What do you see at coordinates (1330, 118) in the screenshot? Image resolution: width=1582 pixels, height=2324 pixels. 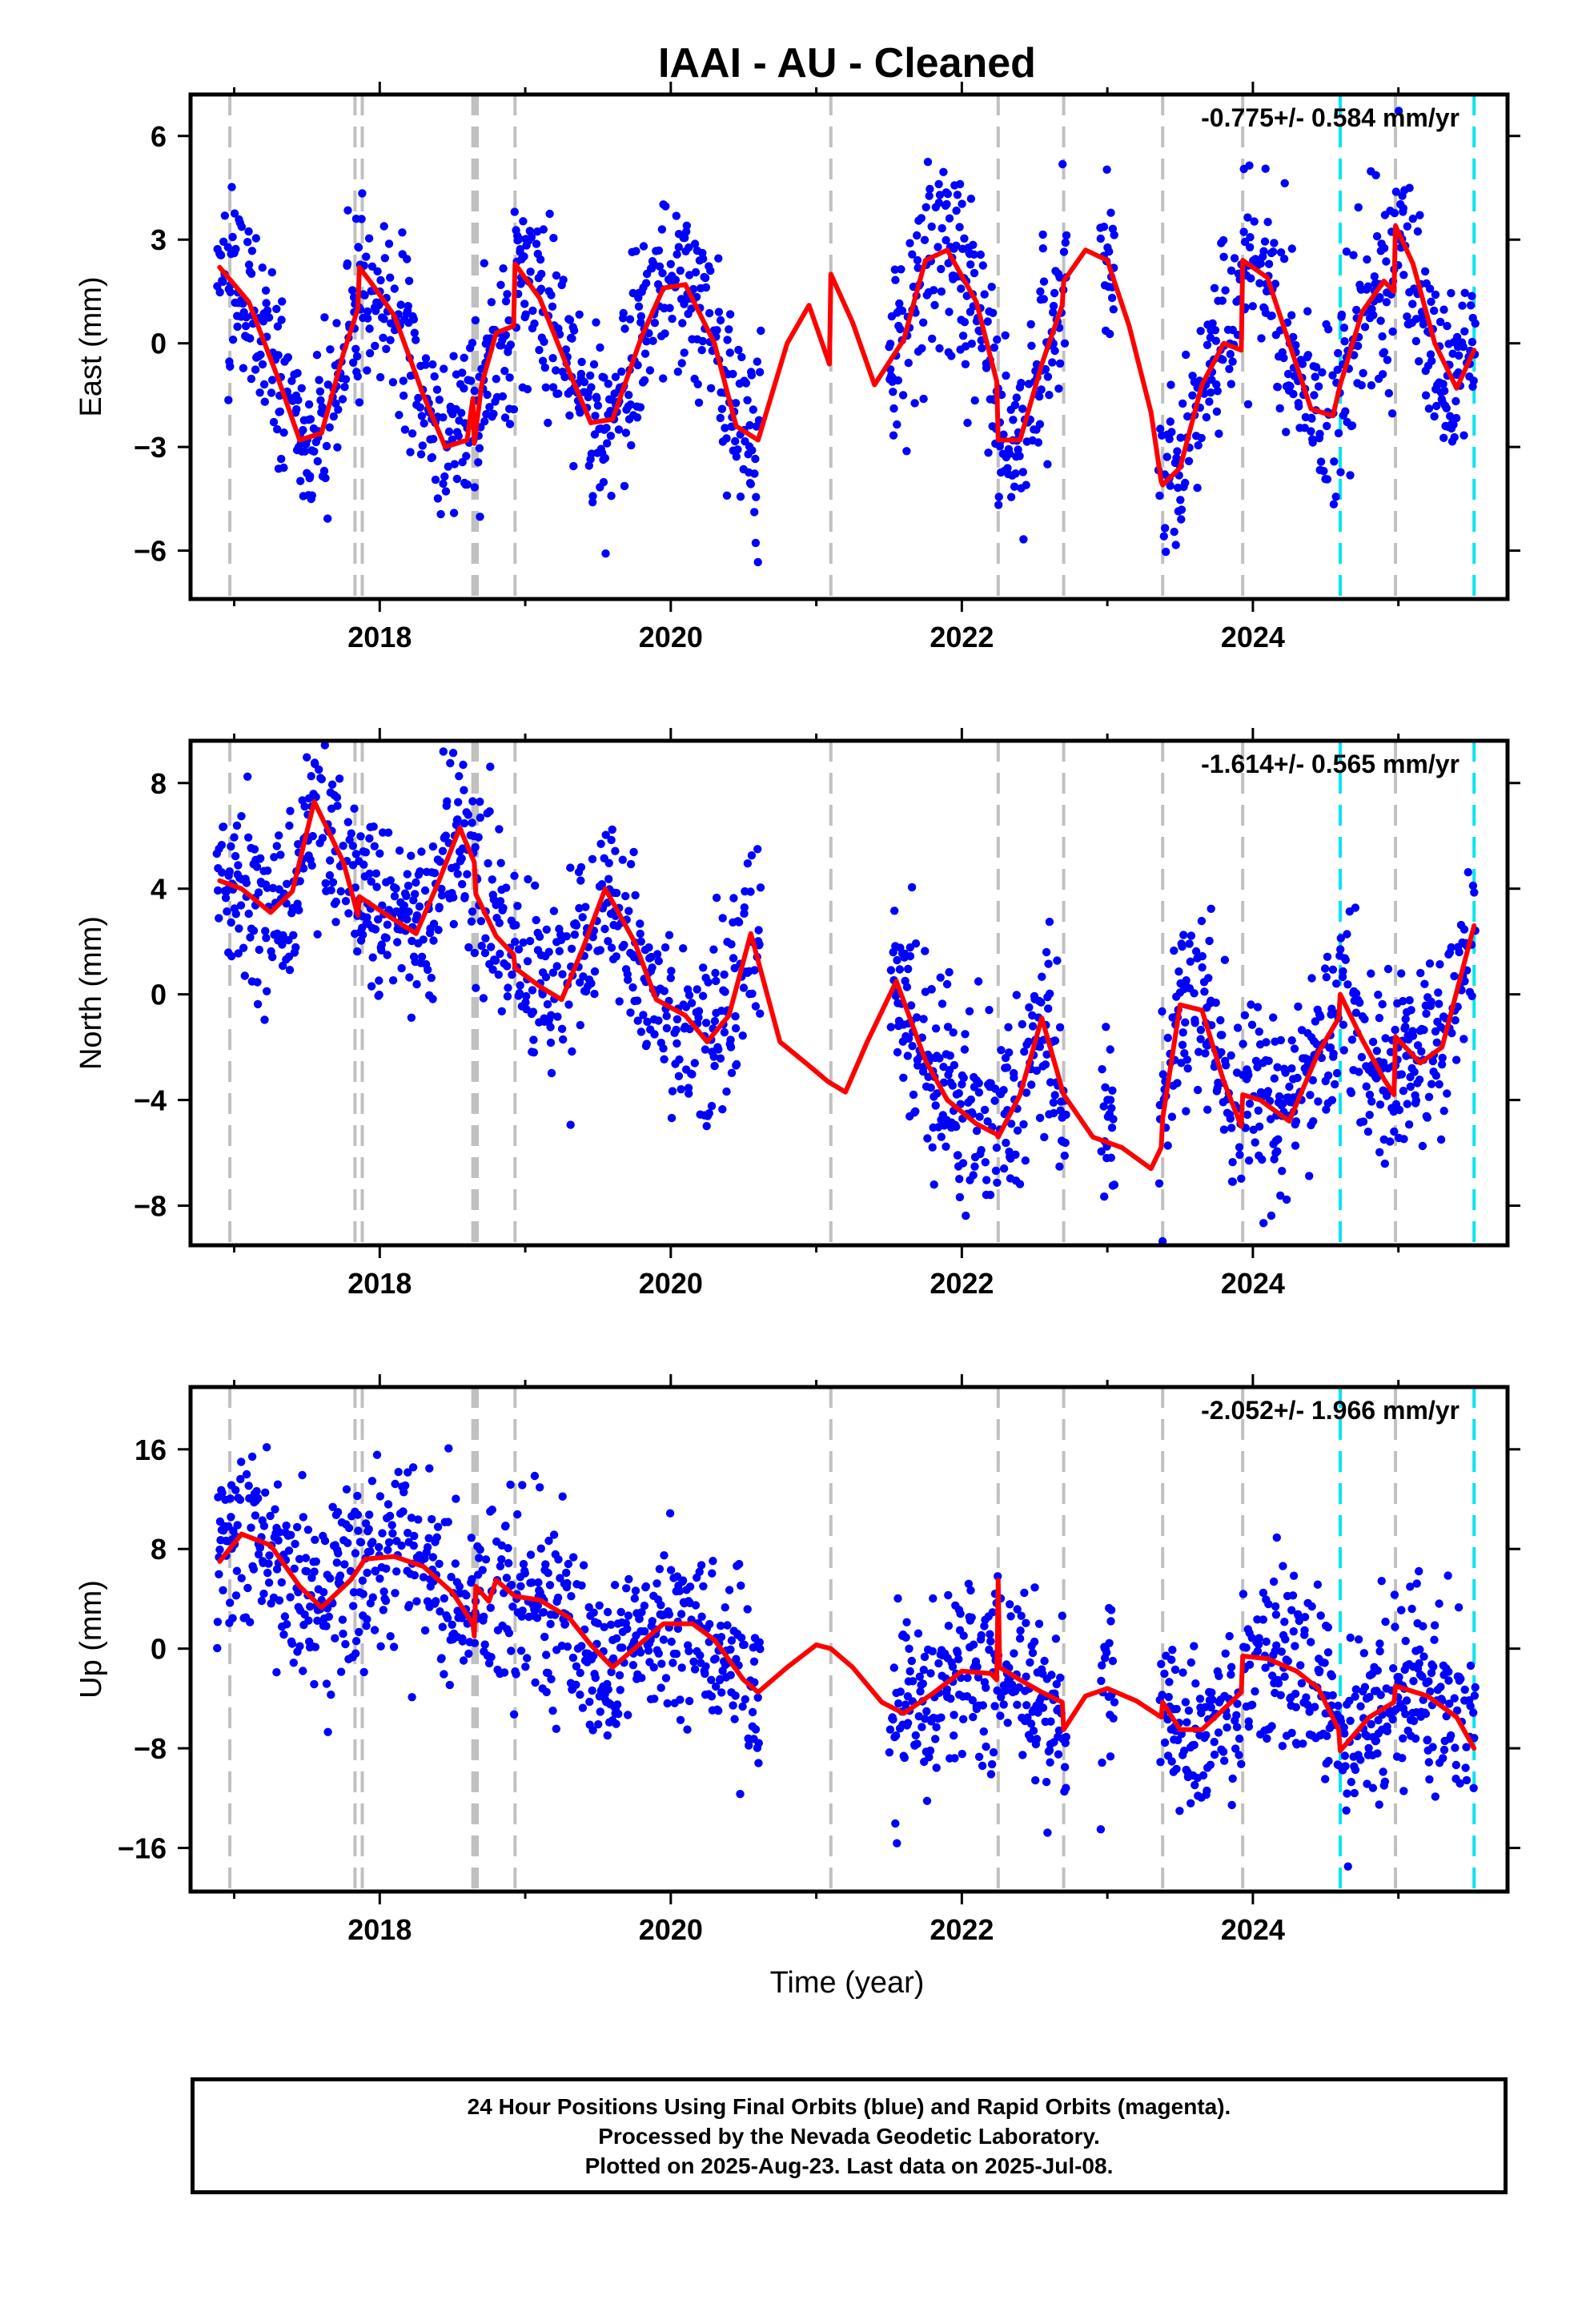 I see `east-rate-annotation: -0.775+/- 0.584 mm/yr` at bounding box center [1330, 118].